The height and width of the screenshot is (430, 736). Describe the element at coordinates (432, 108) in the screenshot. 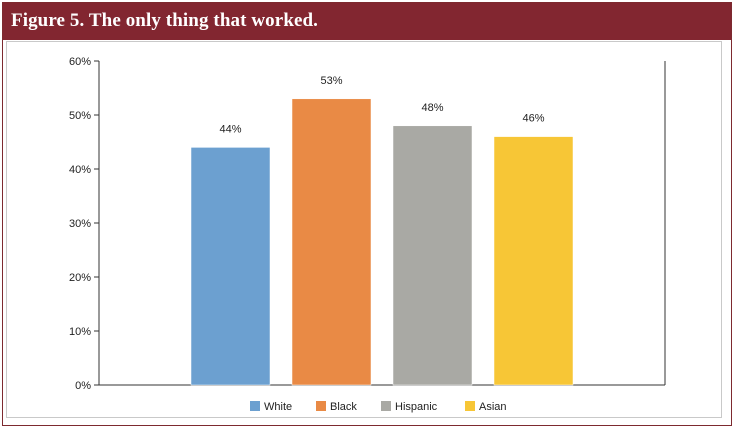

I see `data-label-hispanic: 48%` at that location.